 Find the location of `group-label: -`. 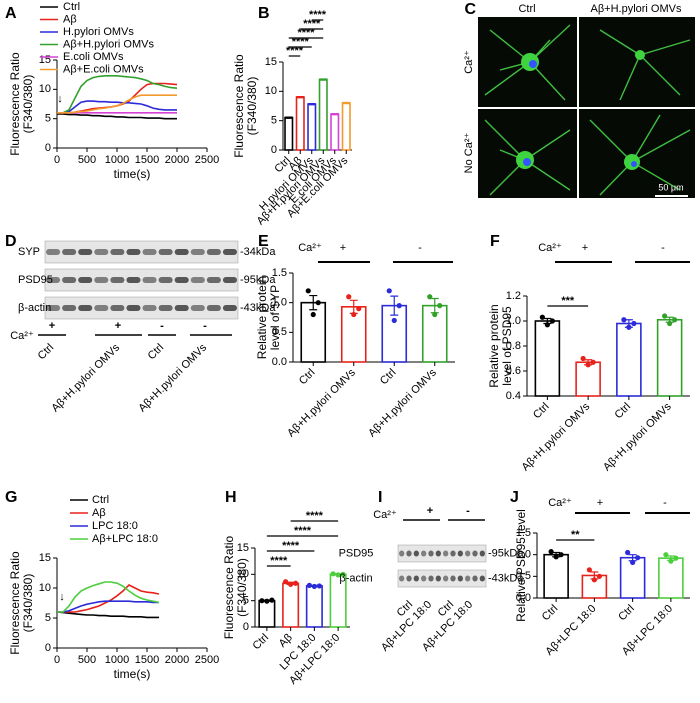

group-label: - is located at coordinates (162, 326).